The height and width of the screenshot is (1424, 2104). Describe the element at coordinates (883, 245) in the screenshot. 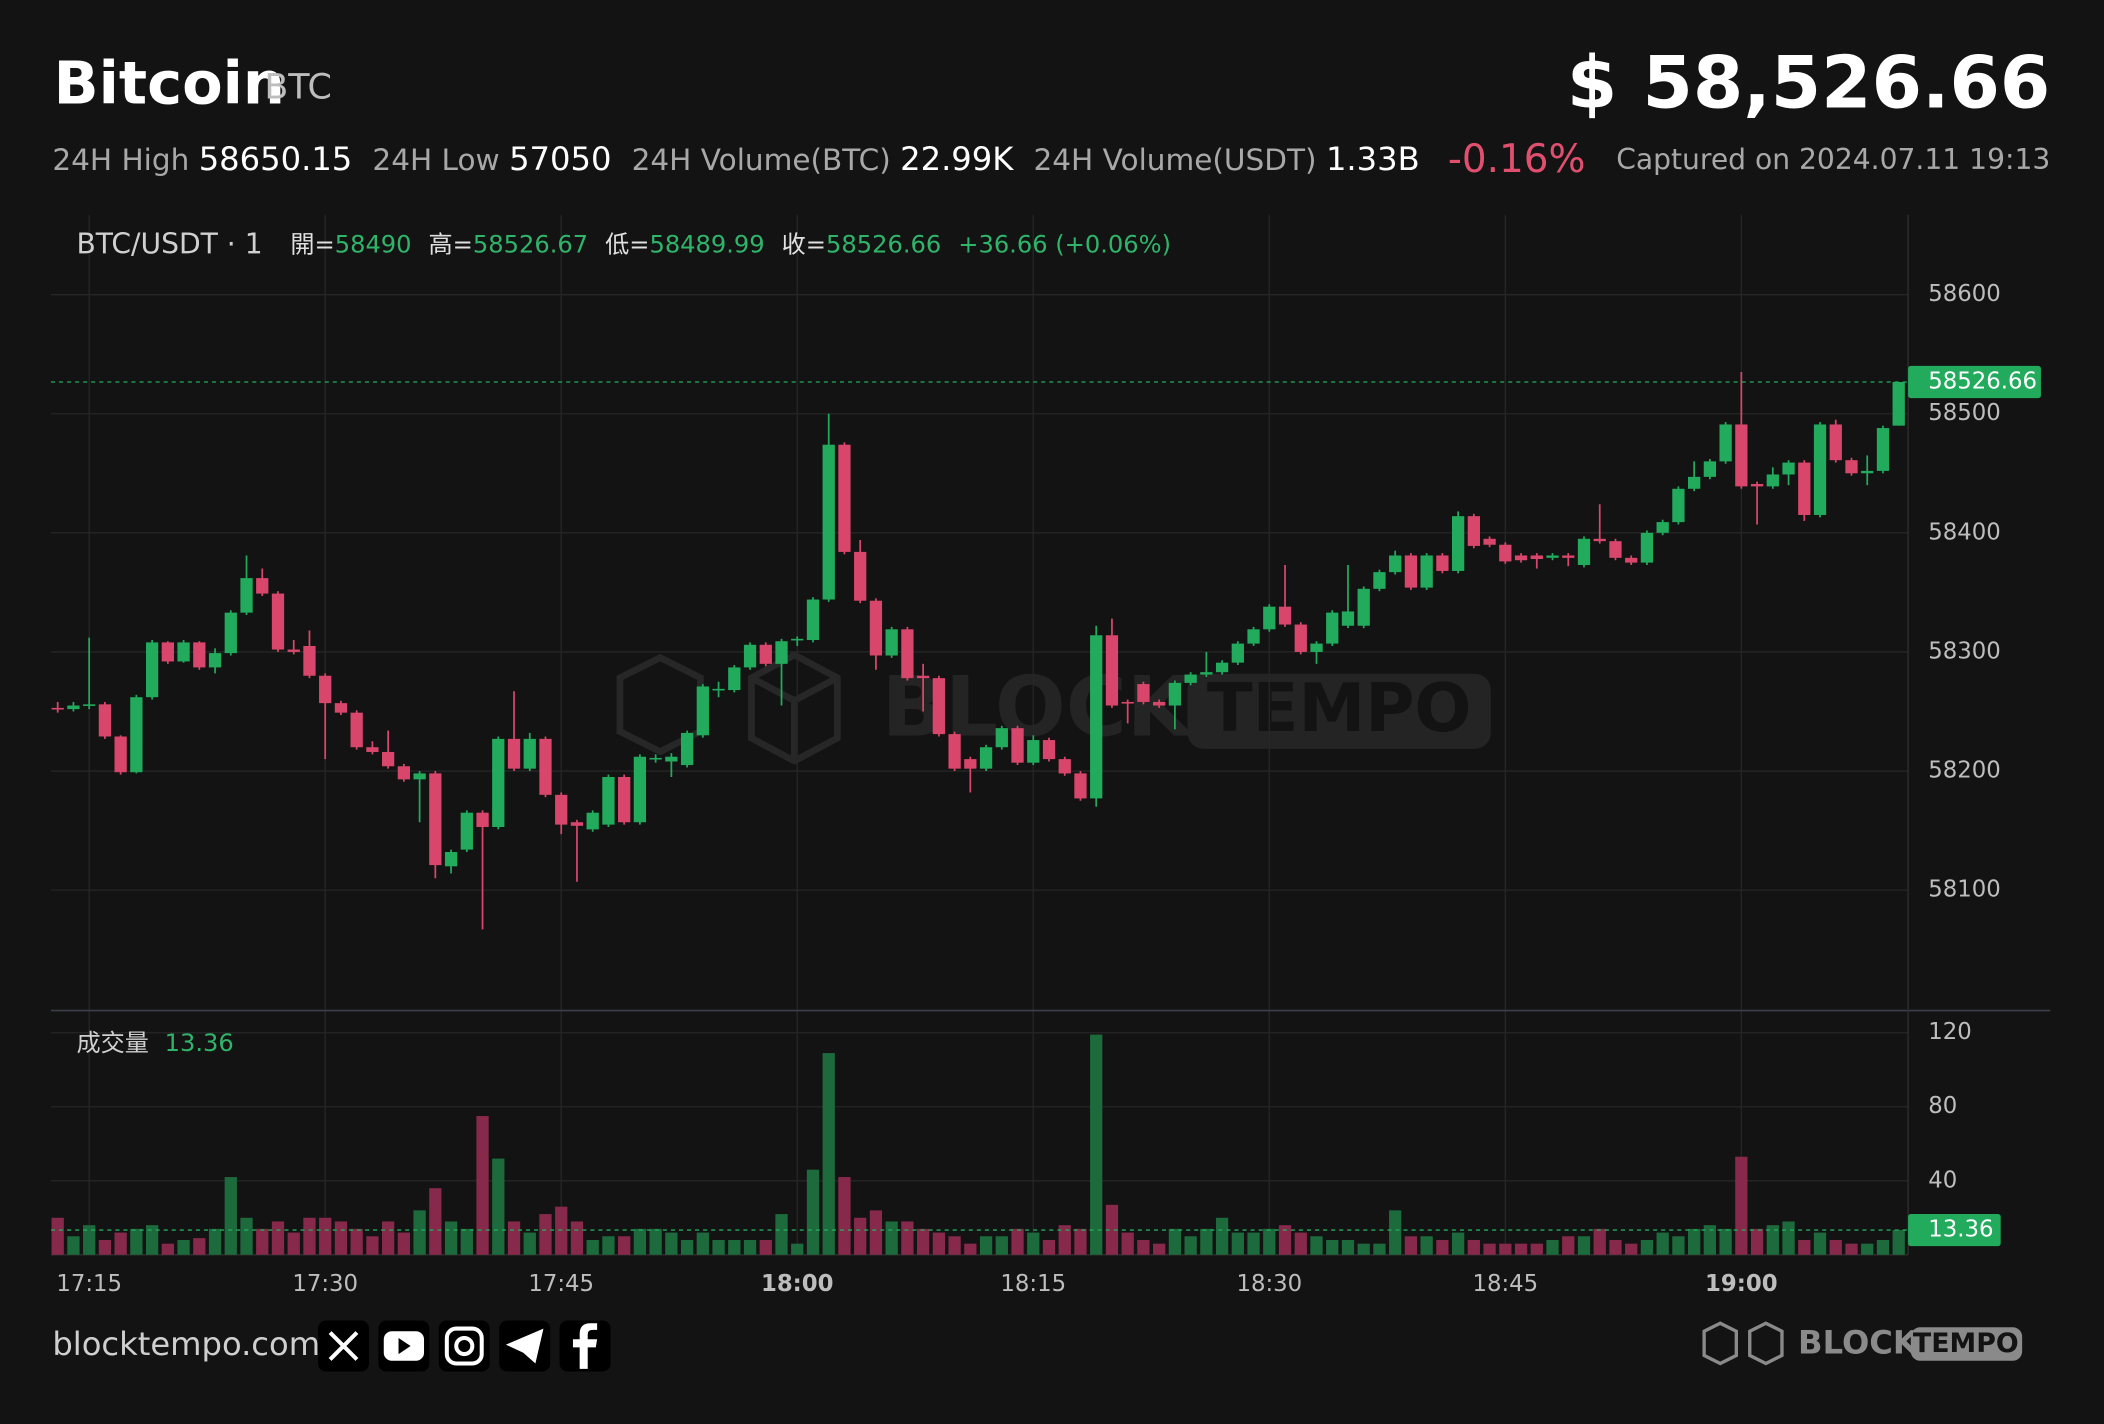

I see `legend-value: 58526.66` at that location.